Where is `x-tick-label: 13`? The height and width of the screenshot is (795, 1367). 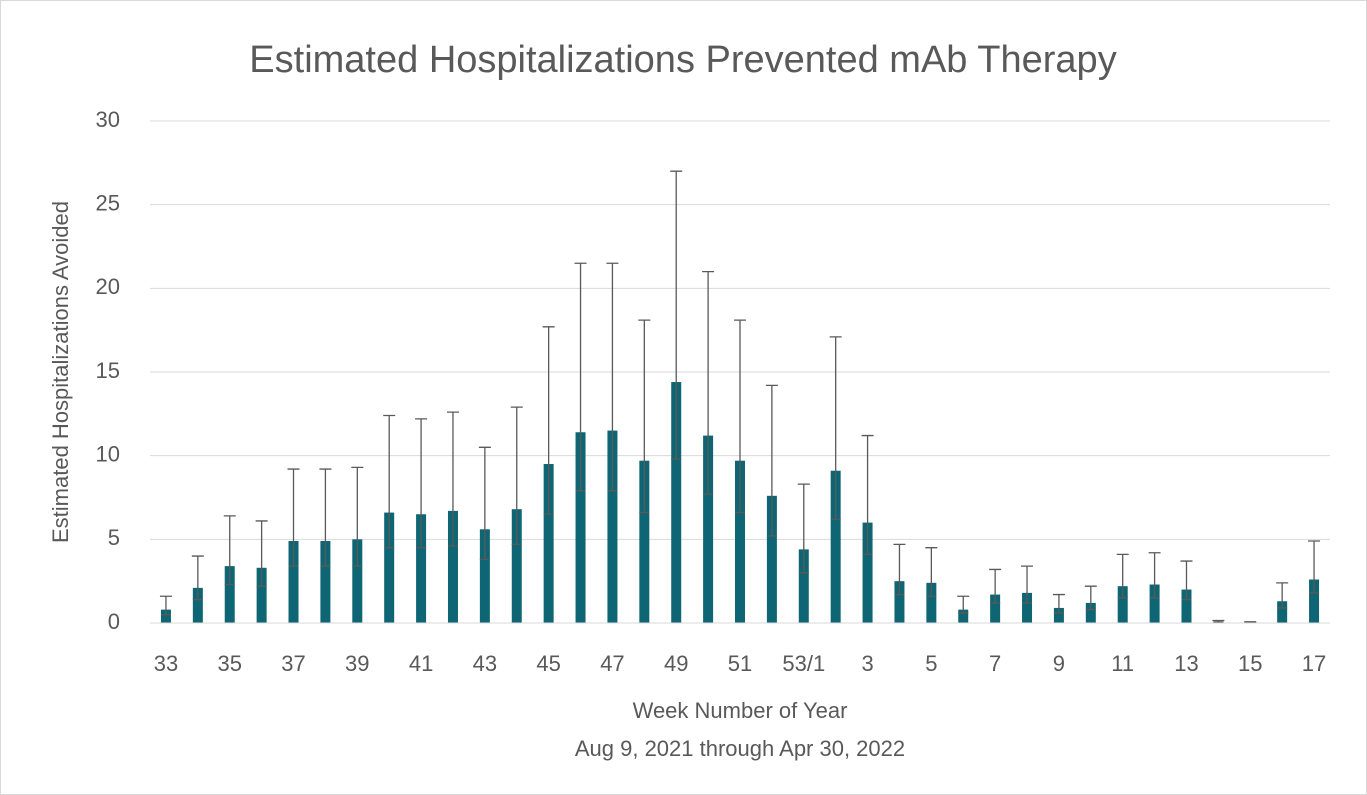 x-tick-label: 13 is located at coordinates (1186, 663).